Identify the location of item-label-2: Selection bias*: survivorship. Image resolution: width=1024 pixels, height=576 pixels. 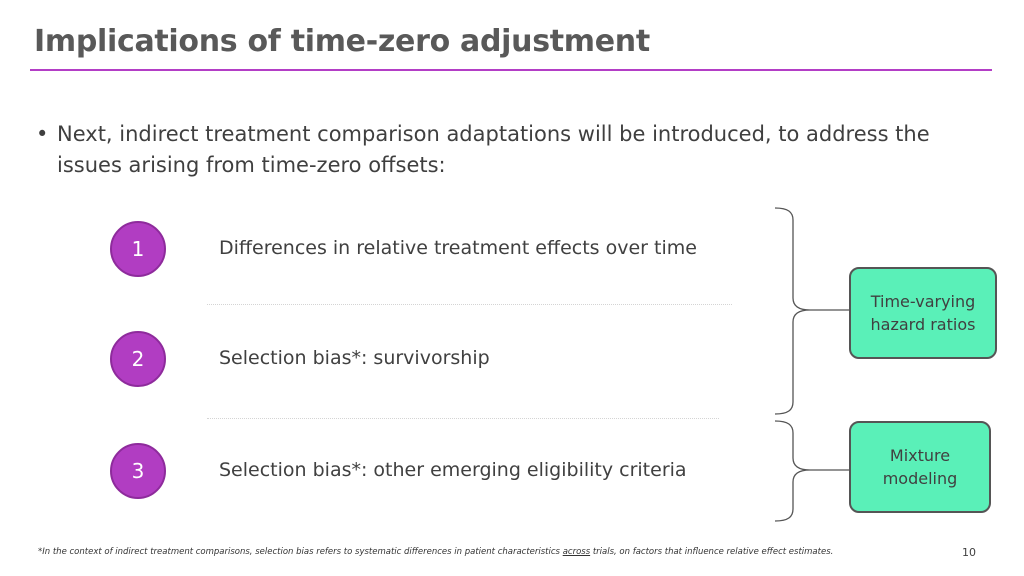
(354, 358).